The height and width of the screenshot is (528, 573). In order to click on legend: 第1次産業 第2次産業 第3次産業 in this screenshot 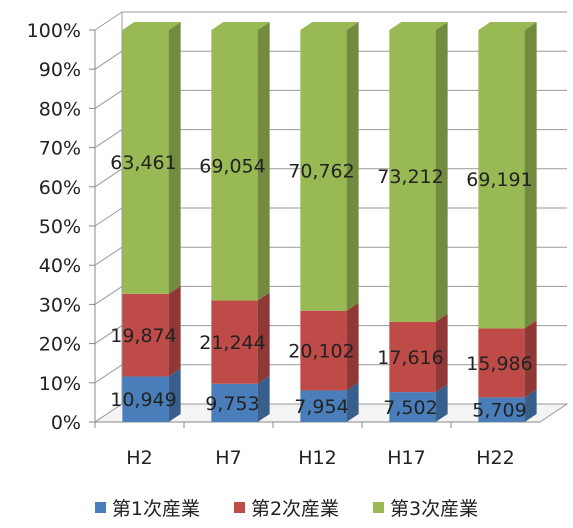, I will do `click(286, 507)`.